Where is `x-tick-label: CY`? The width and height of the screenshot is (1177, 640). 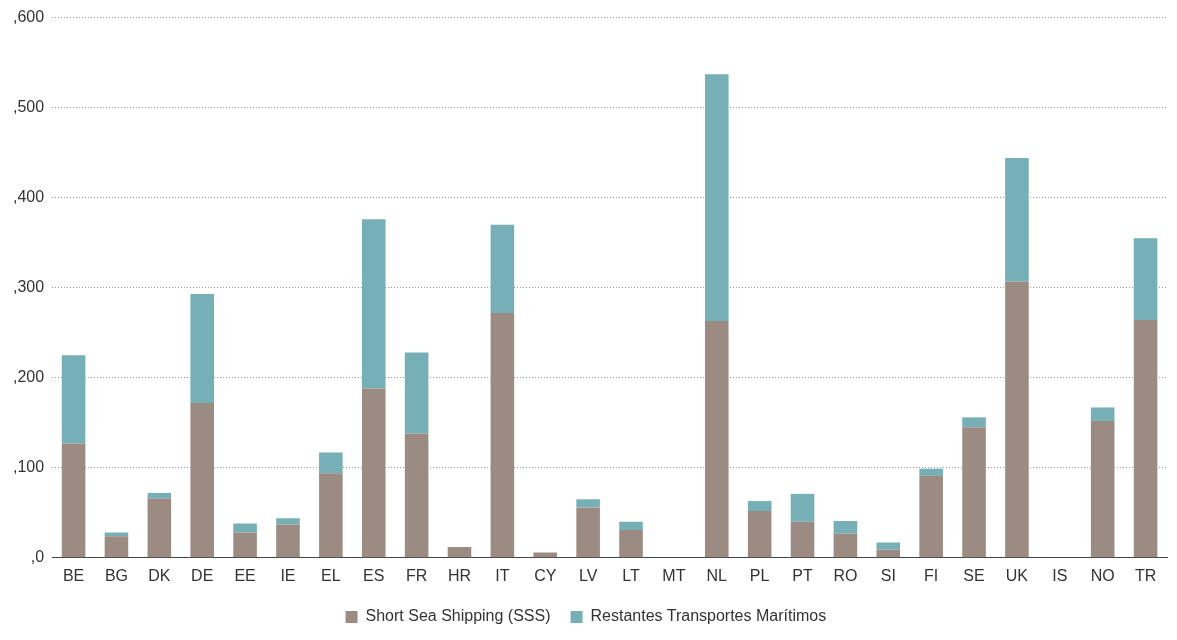 x-tick-label: CY is located at coordinates (545, 575).